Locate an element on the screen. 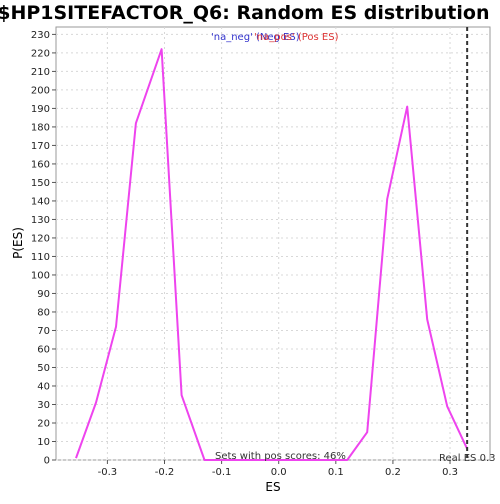 This screenshot has width=500, height=504. y-tick-label: 130 is located at coordinates (40, 220).